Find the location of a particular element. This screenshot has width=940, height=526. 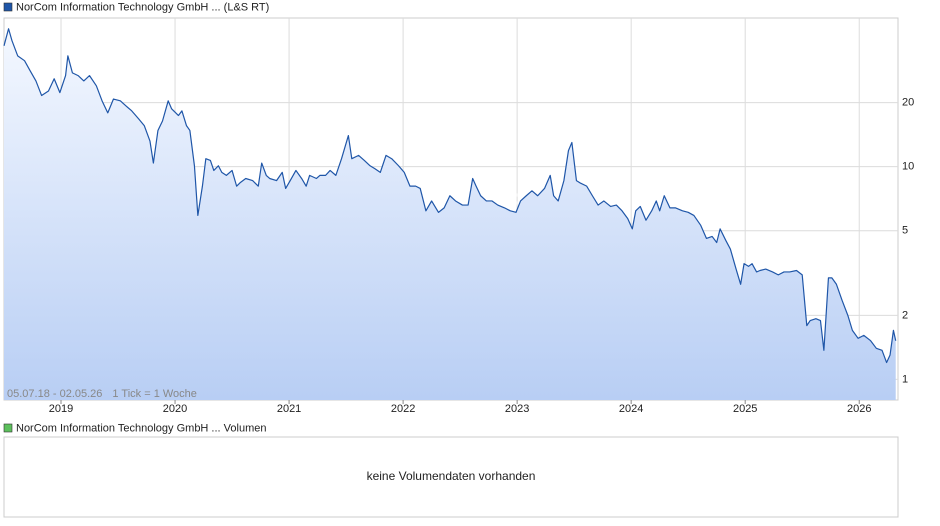

y-tick-label: 1 is located at coordinates (905, 379).